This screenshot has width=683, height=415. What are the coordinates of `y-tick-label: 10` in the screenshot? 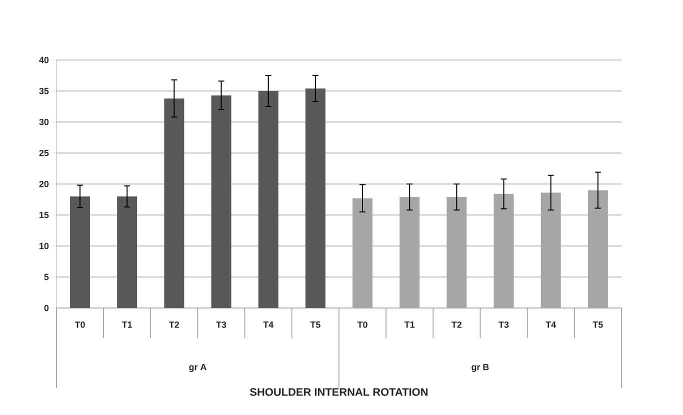 It's located at (44, 246).